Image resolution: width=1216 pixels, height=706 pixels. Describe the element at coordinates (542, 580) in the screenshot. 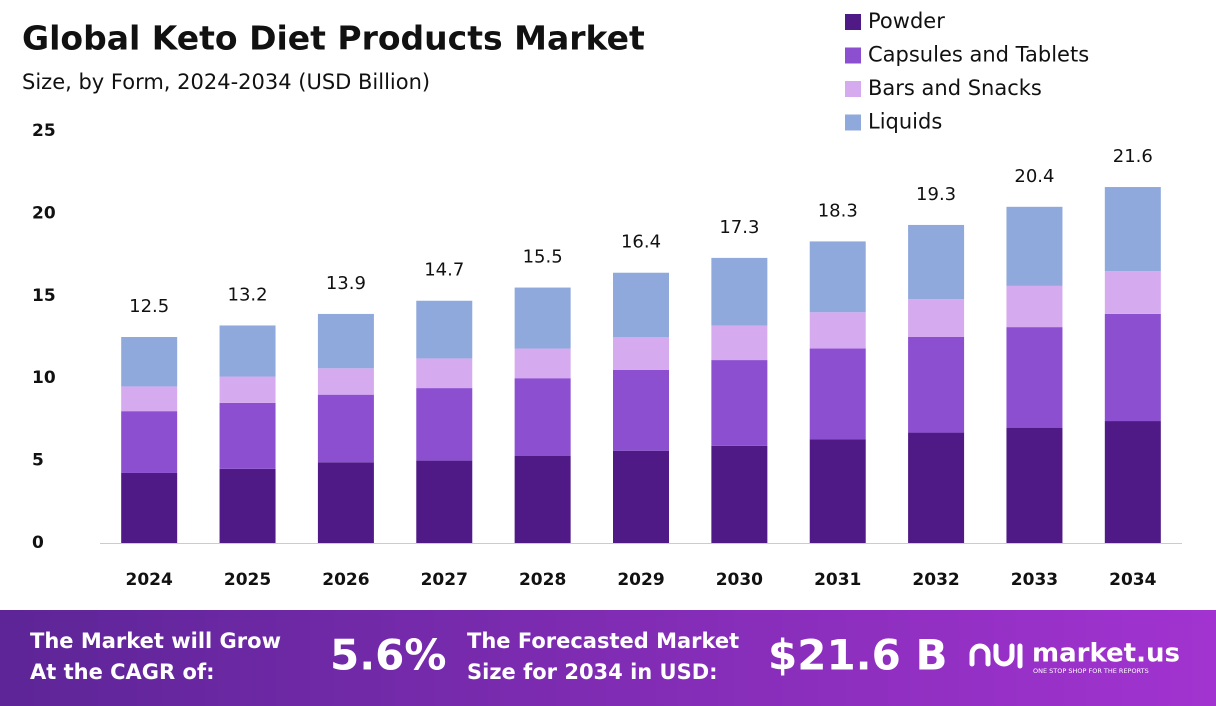

I see `x-tick-label: 2028` at that location.